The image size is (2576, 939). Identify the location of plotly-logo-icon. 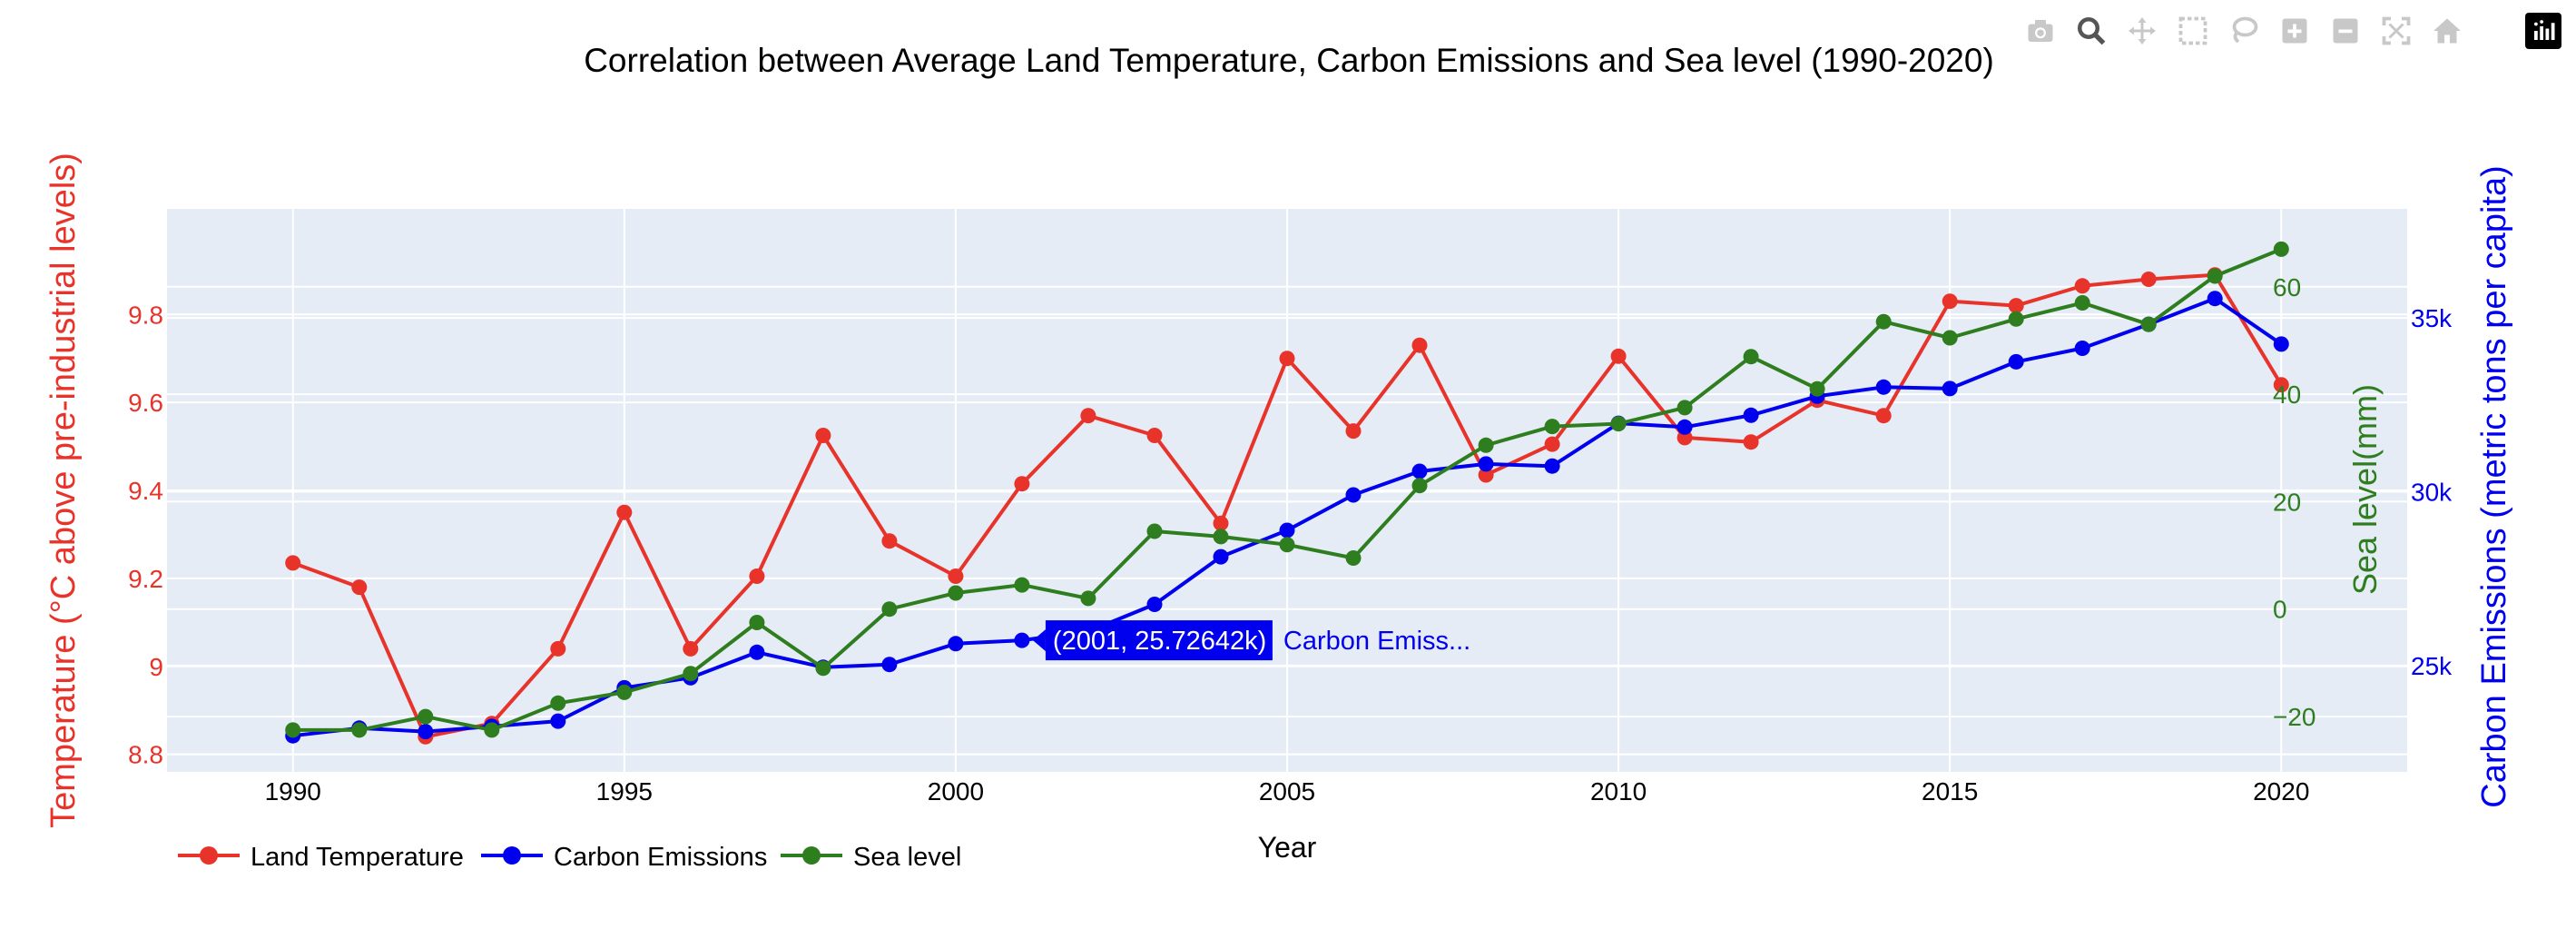
(2543, 31).